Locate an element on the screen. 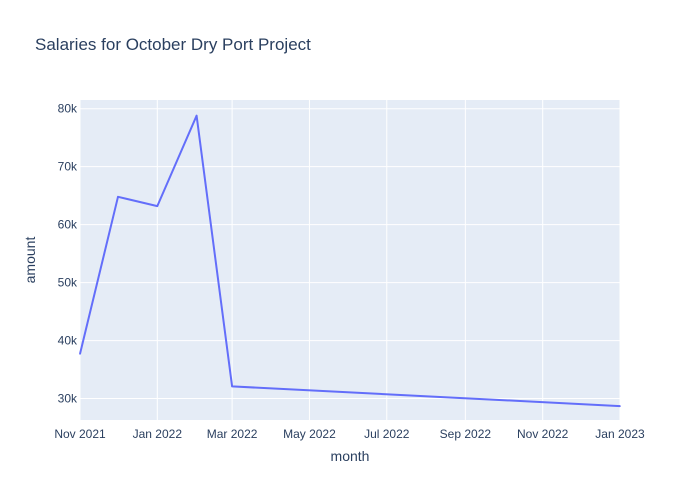 The width and height of the screenshot is (700, 500). x-axis-title: month is located at coordinates (350, 456).